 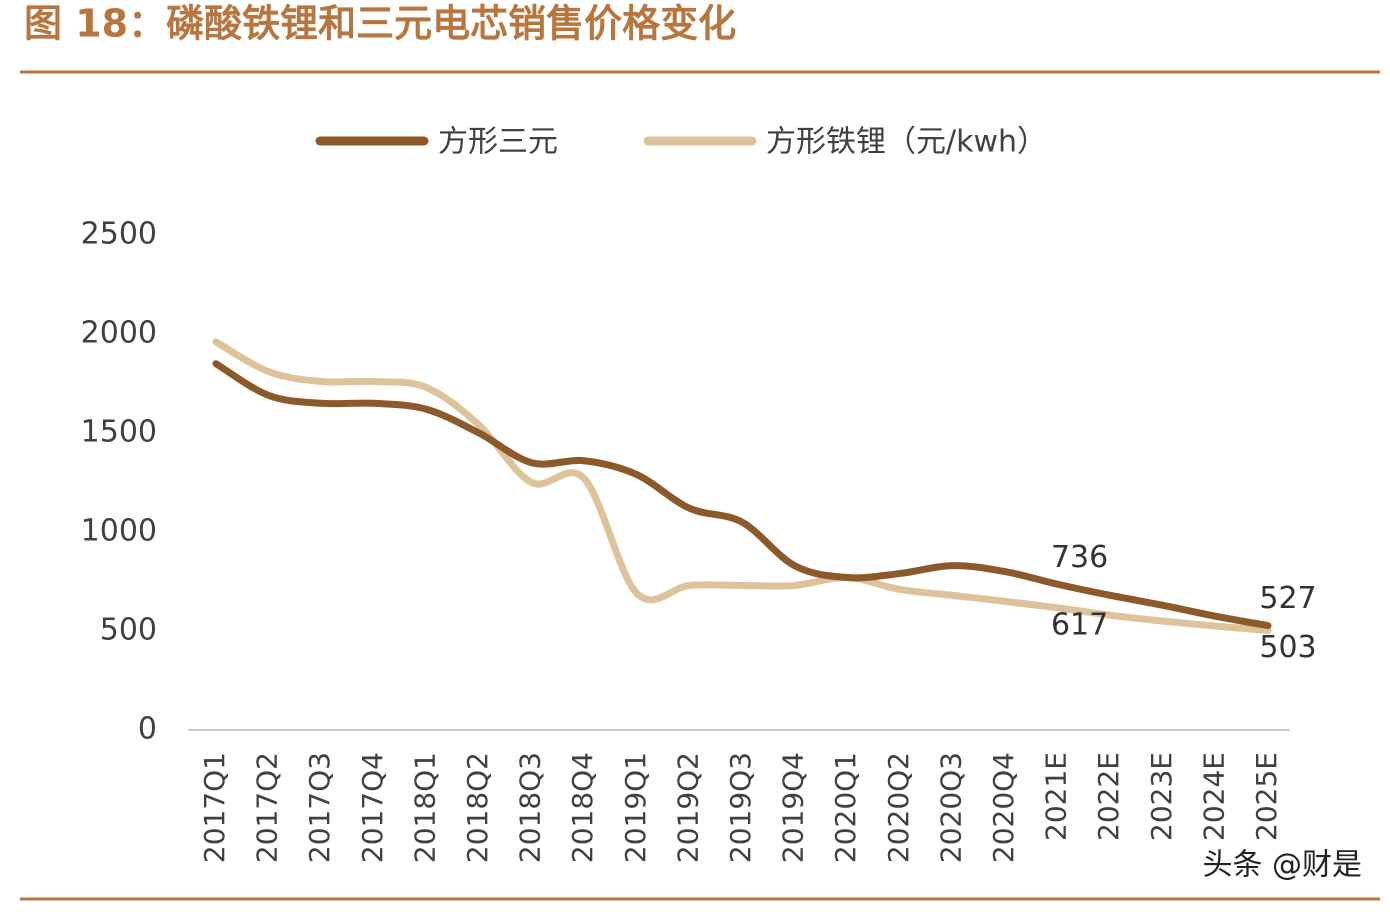 I want to click on legend-label: 方形铁锂（元/kwh）, so click(x=906, y=142).